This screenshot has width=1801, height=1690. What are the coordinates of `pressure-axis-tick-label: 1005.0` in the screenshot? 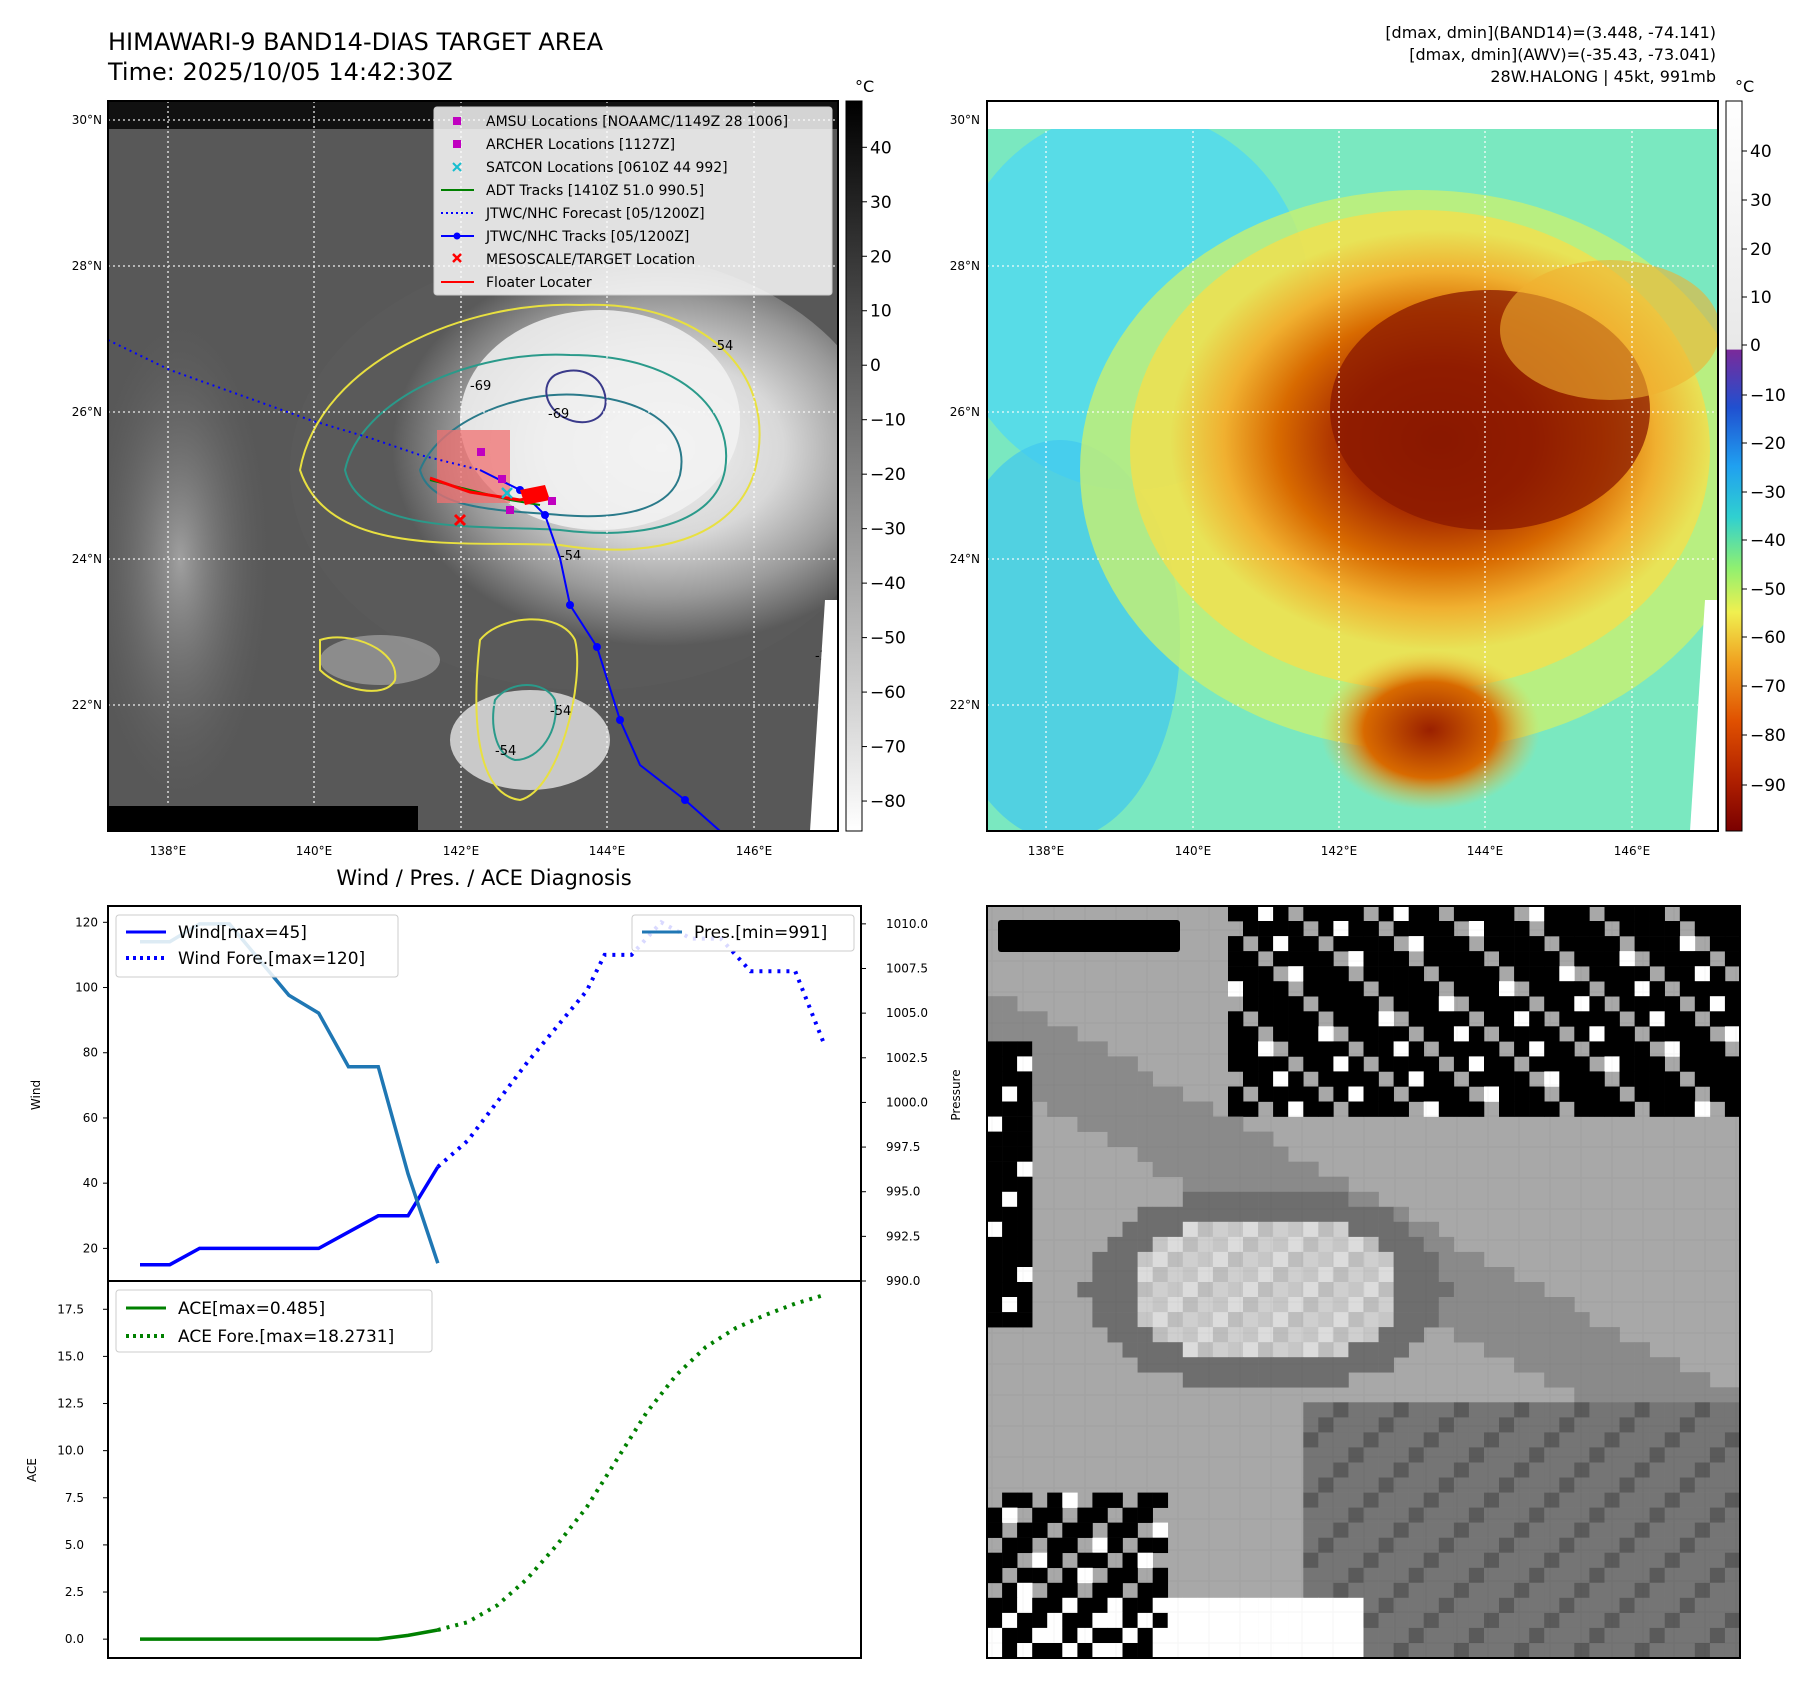 It's located at (907, 1013).